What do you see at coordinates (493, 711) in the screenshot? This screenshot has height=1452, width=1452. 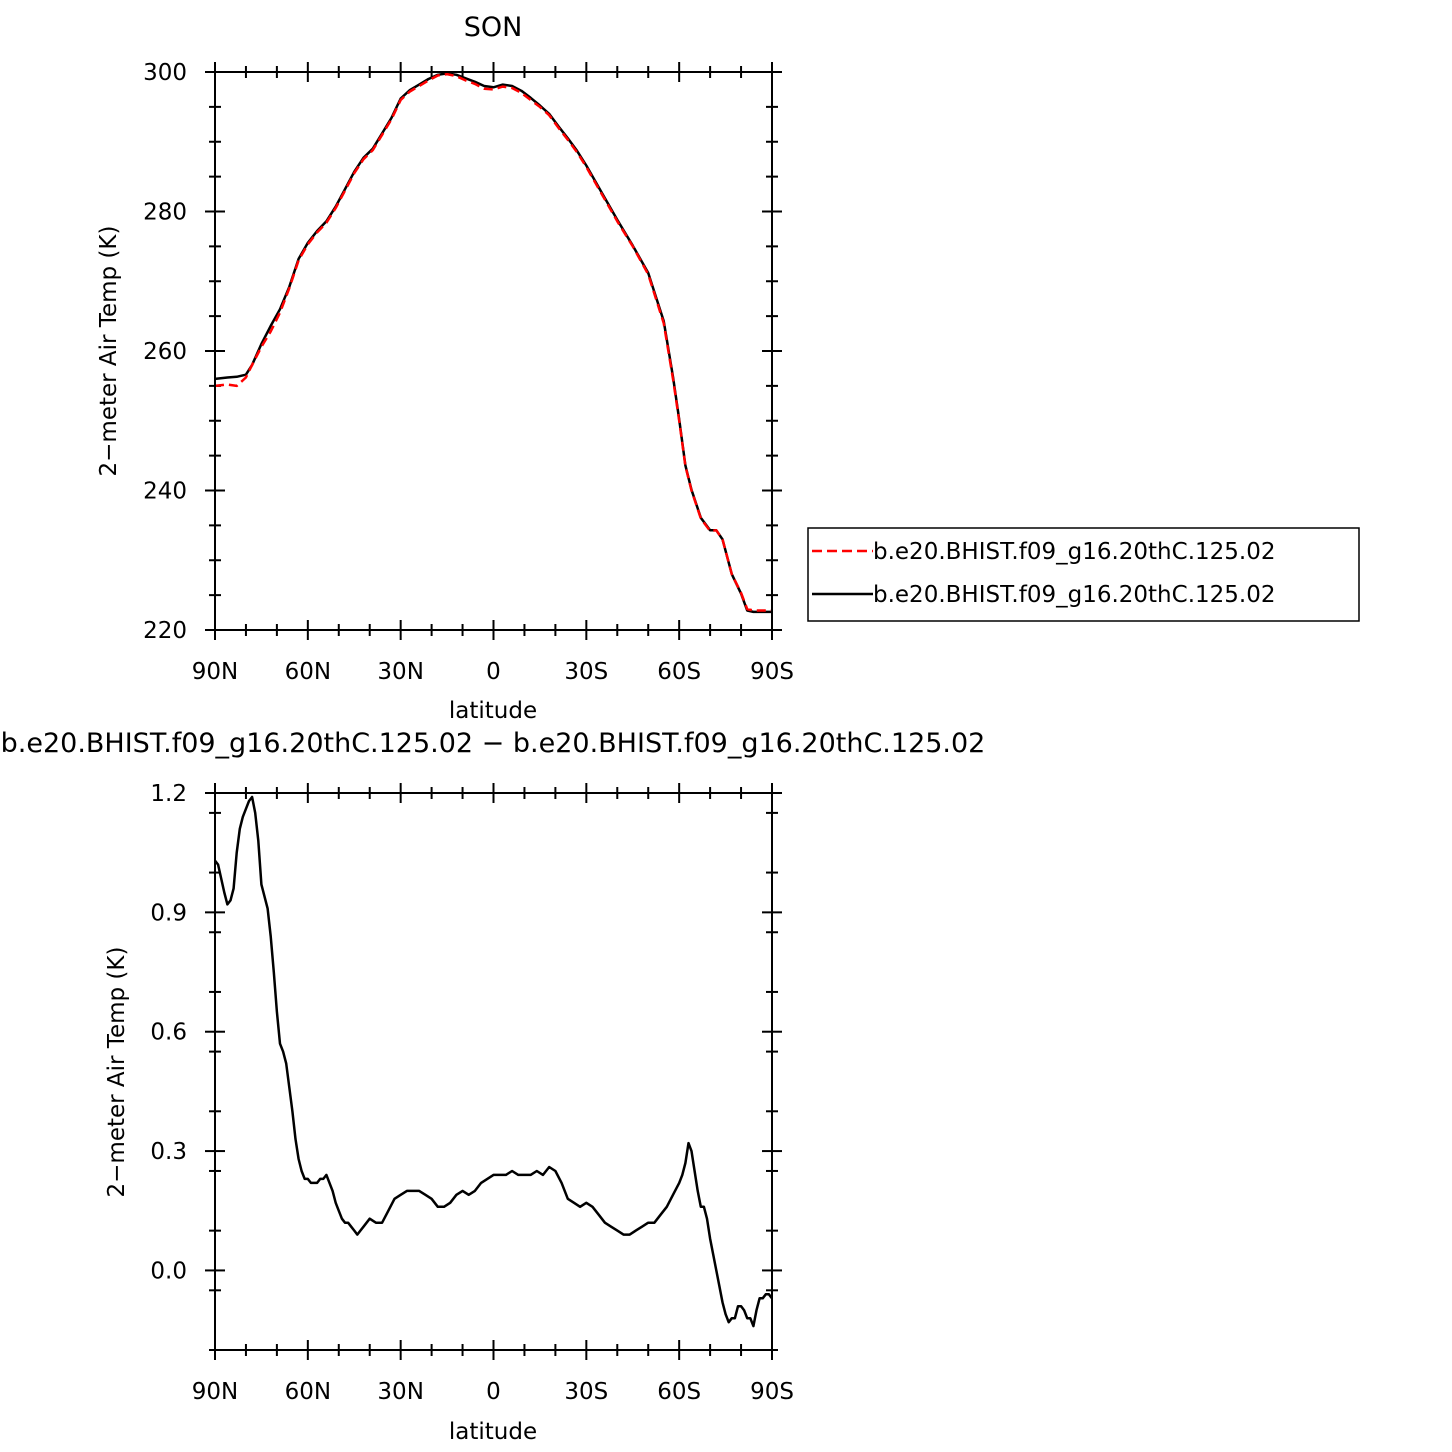 I see `top-x-axis-label: latitude` at bounding box center [493, 711].